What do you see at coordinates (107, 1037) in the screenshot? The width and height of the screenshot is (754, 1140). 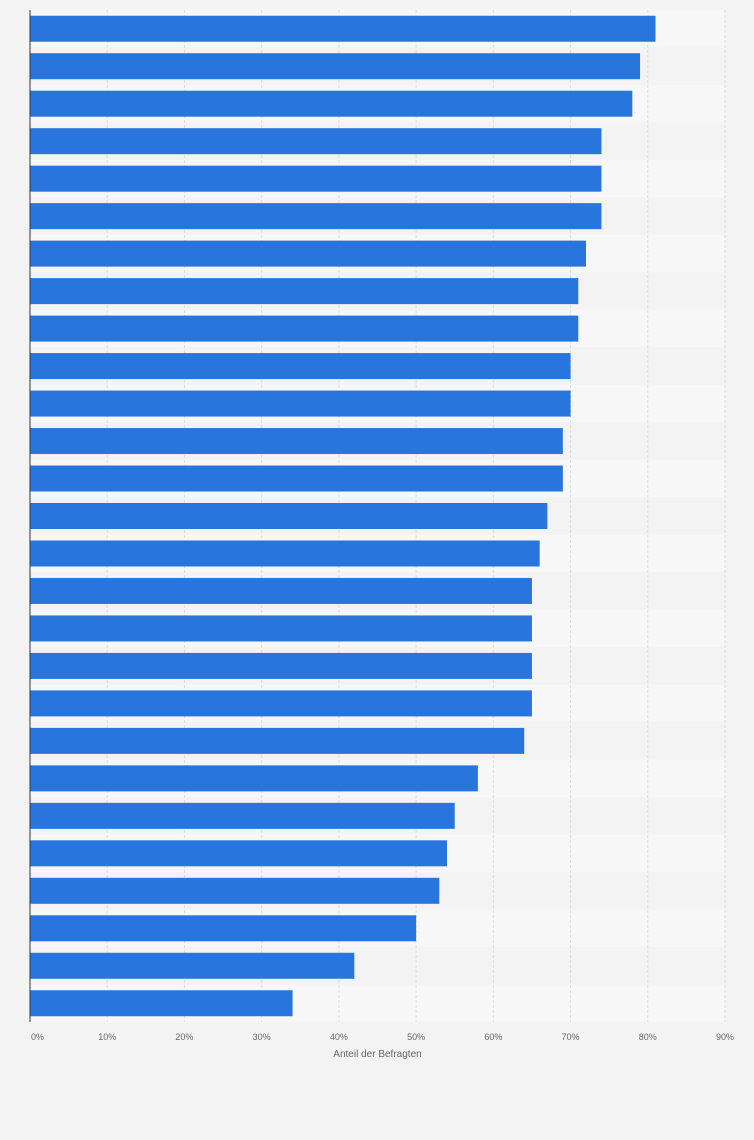 I see `x-tick-label: 10%` at bounding box center [107, 1037].